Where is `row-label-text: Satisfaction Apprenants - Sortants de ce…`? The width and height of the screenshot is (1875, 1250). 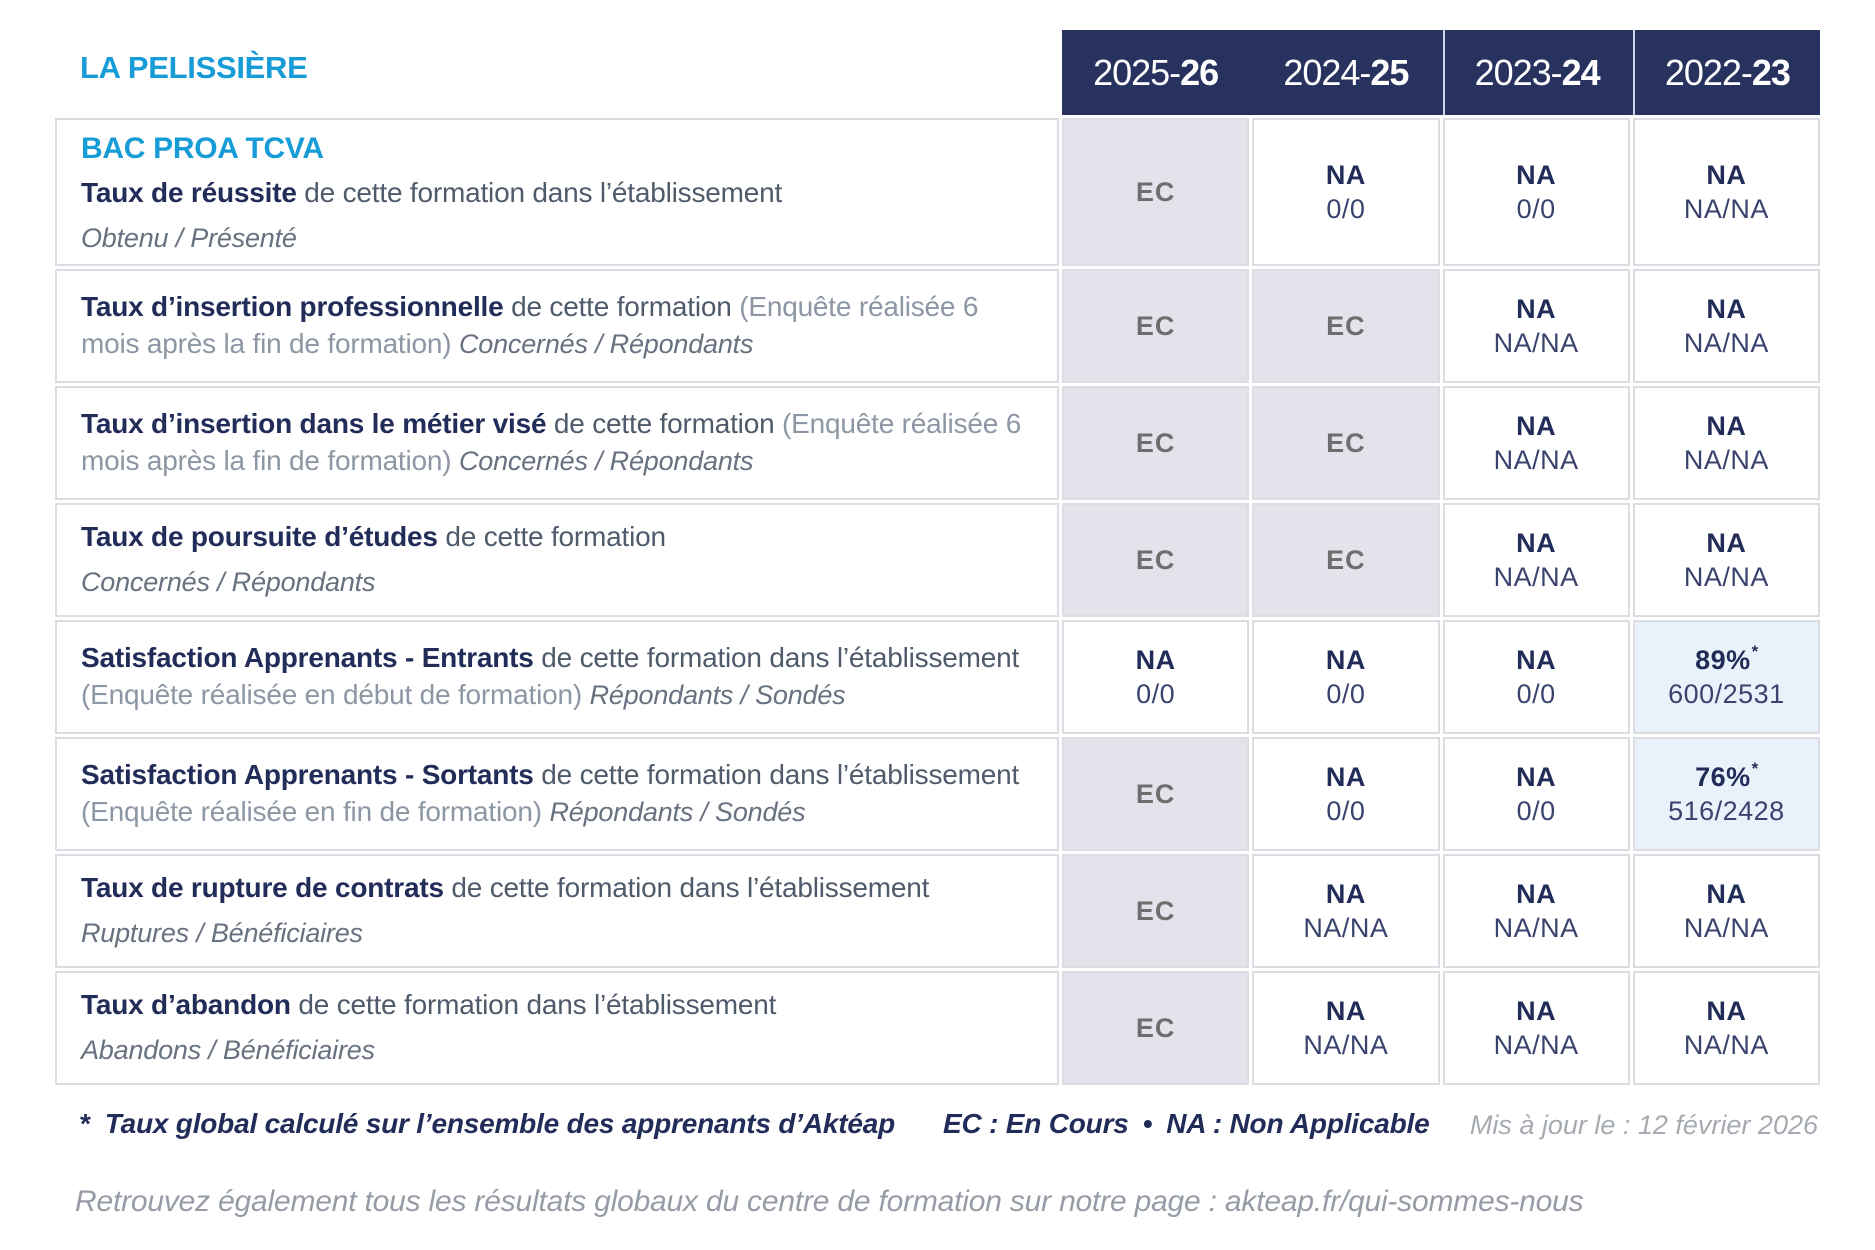
row-label-text: Satisfaction Apprenants - Sortants de ce… is located at coordinates (550, 793).